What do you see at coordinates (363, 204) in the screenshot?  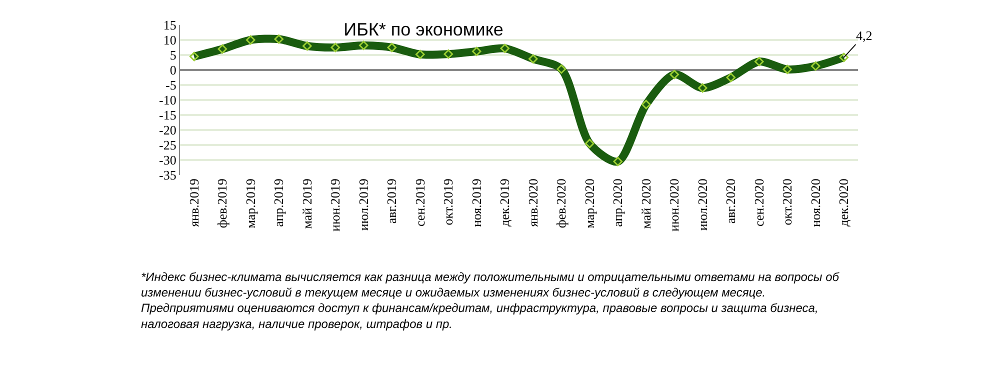 I see `x-tick-label: июл.2019` at bounding box center [363, 204].